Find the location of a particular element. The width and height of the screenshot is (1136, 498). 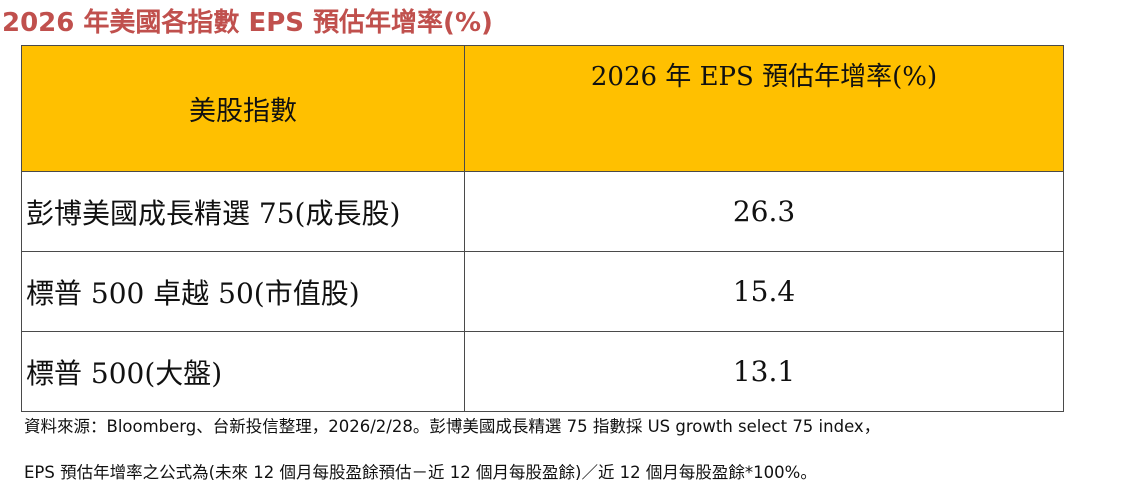

eps-growth-value-cell: 26.3 is located at coordinates (764, 211).